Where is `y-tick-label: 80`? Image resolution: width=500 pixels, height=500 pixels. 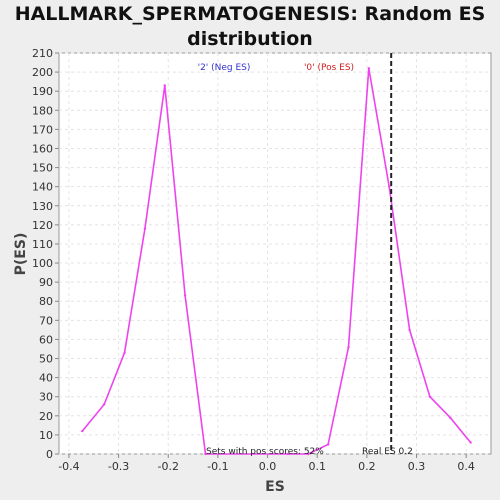 y-tick-label: 80 is located at coordinates (46, 301).